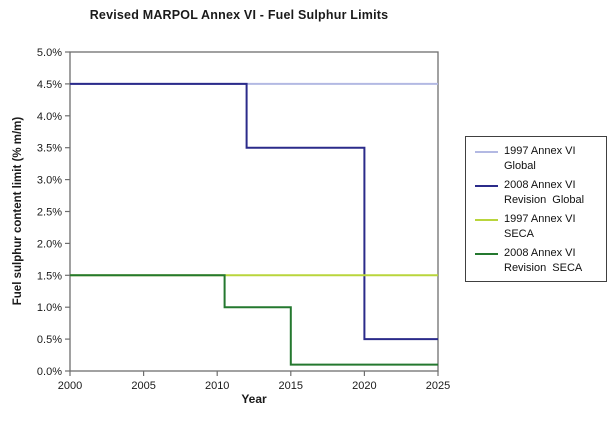  I want to click on x-tick-label: 2000, so click(70, 386).